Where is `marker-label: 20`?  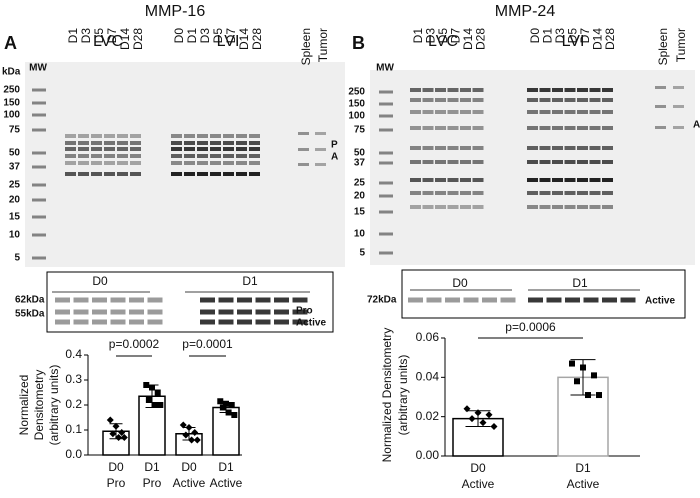 marker-label: 20 is located at coordinates (15, 200).